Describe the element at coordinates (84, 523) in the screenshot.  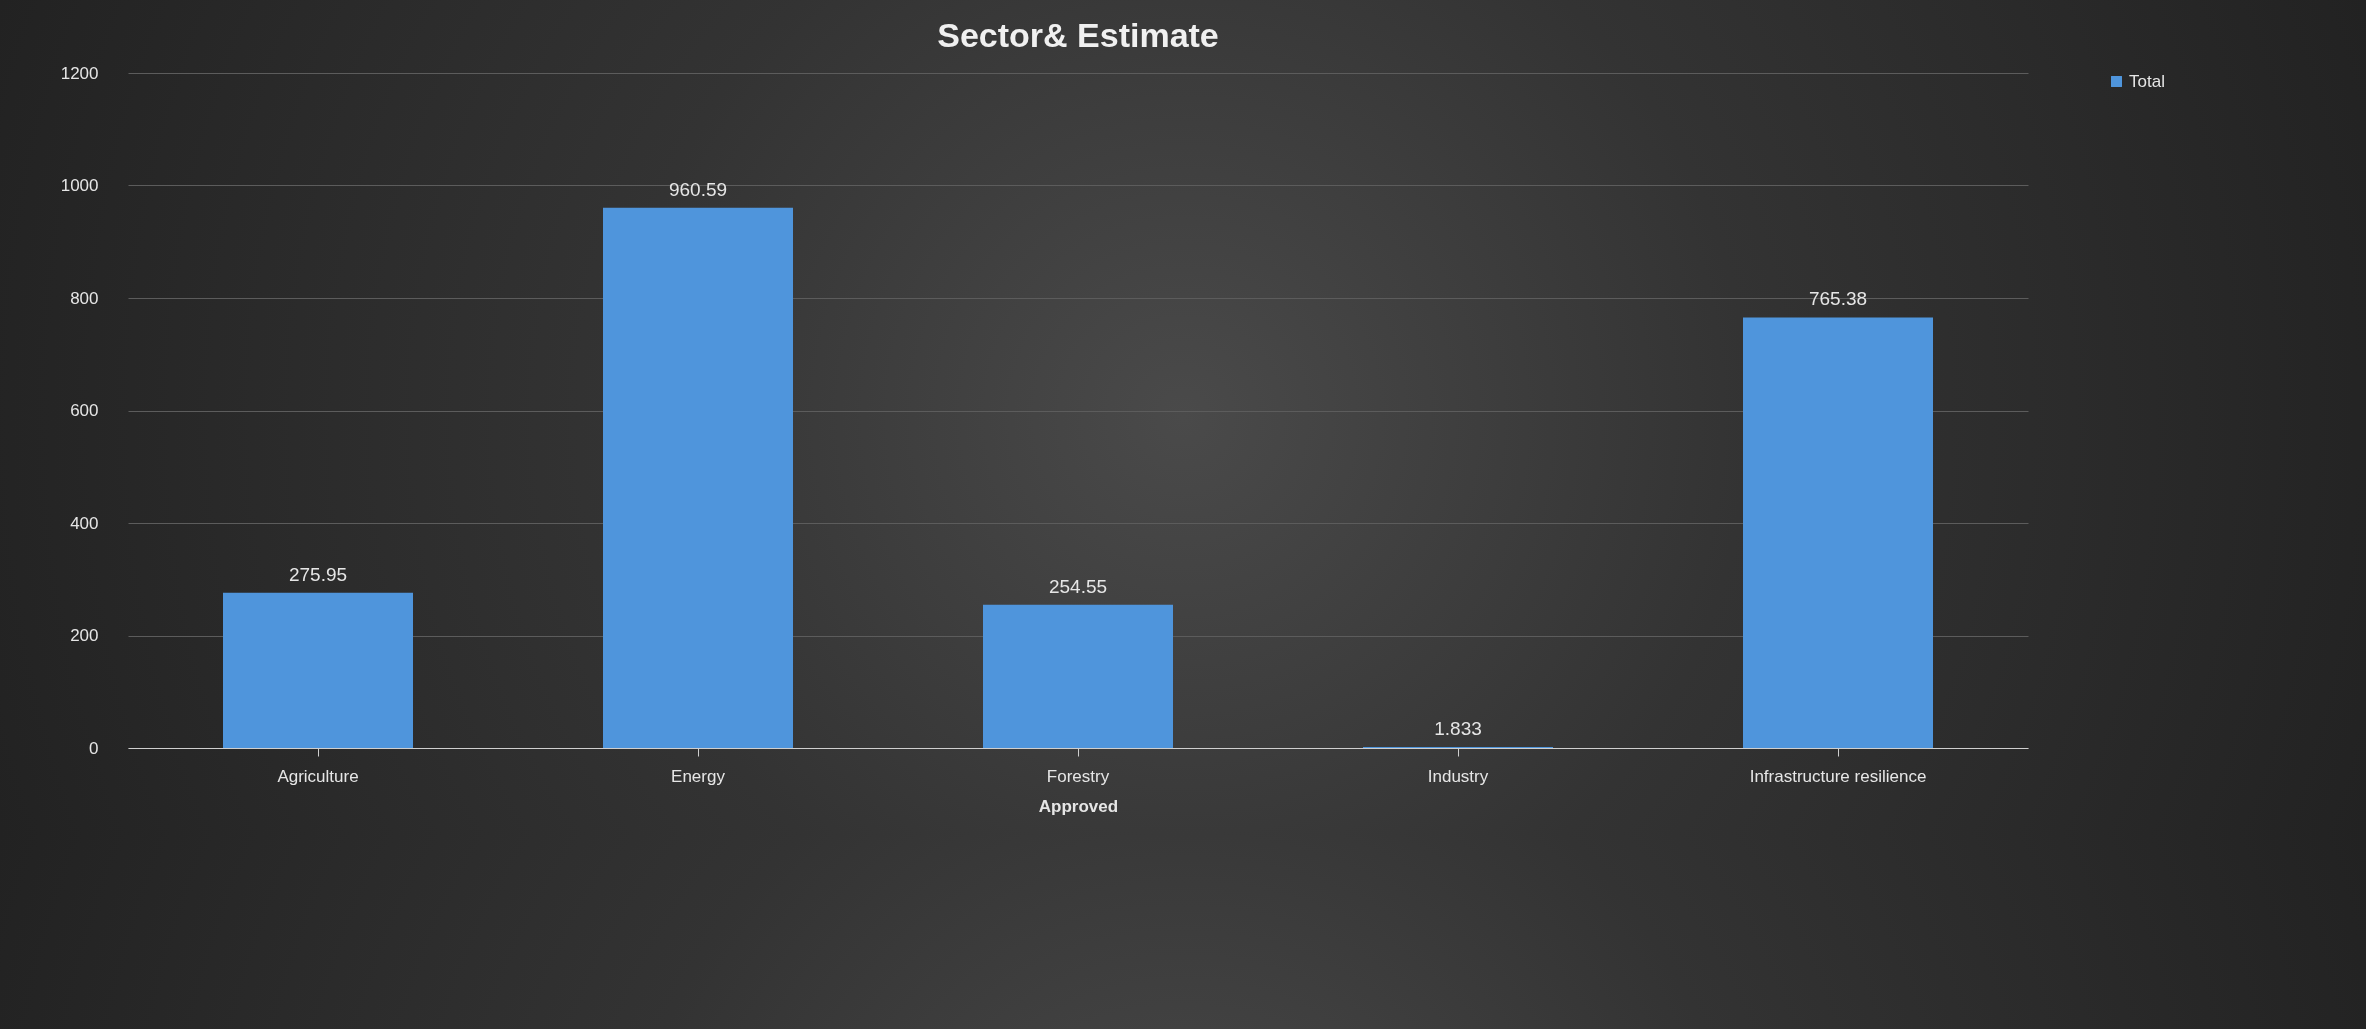
I see `y-tick-label: 400` at that location.